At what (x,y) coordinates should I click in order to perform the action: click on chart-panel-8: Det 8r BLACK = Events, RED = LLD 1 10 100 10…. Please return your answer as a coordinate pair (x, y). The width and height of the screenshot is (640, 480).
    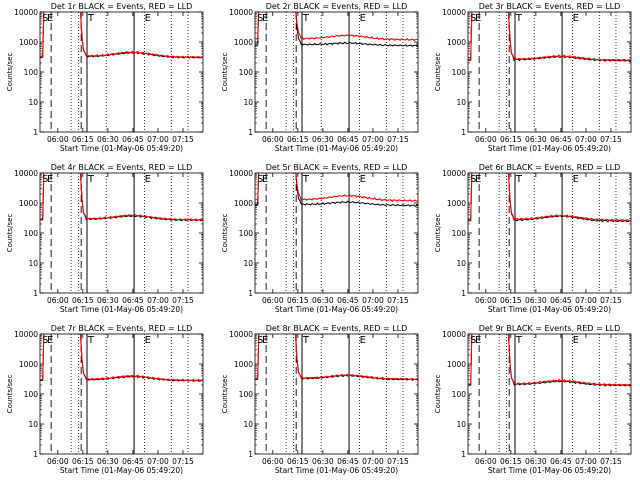
    Looking at the image, I should click on (320, 399).